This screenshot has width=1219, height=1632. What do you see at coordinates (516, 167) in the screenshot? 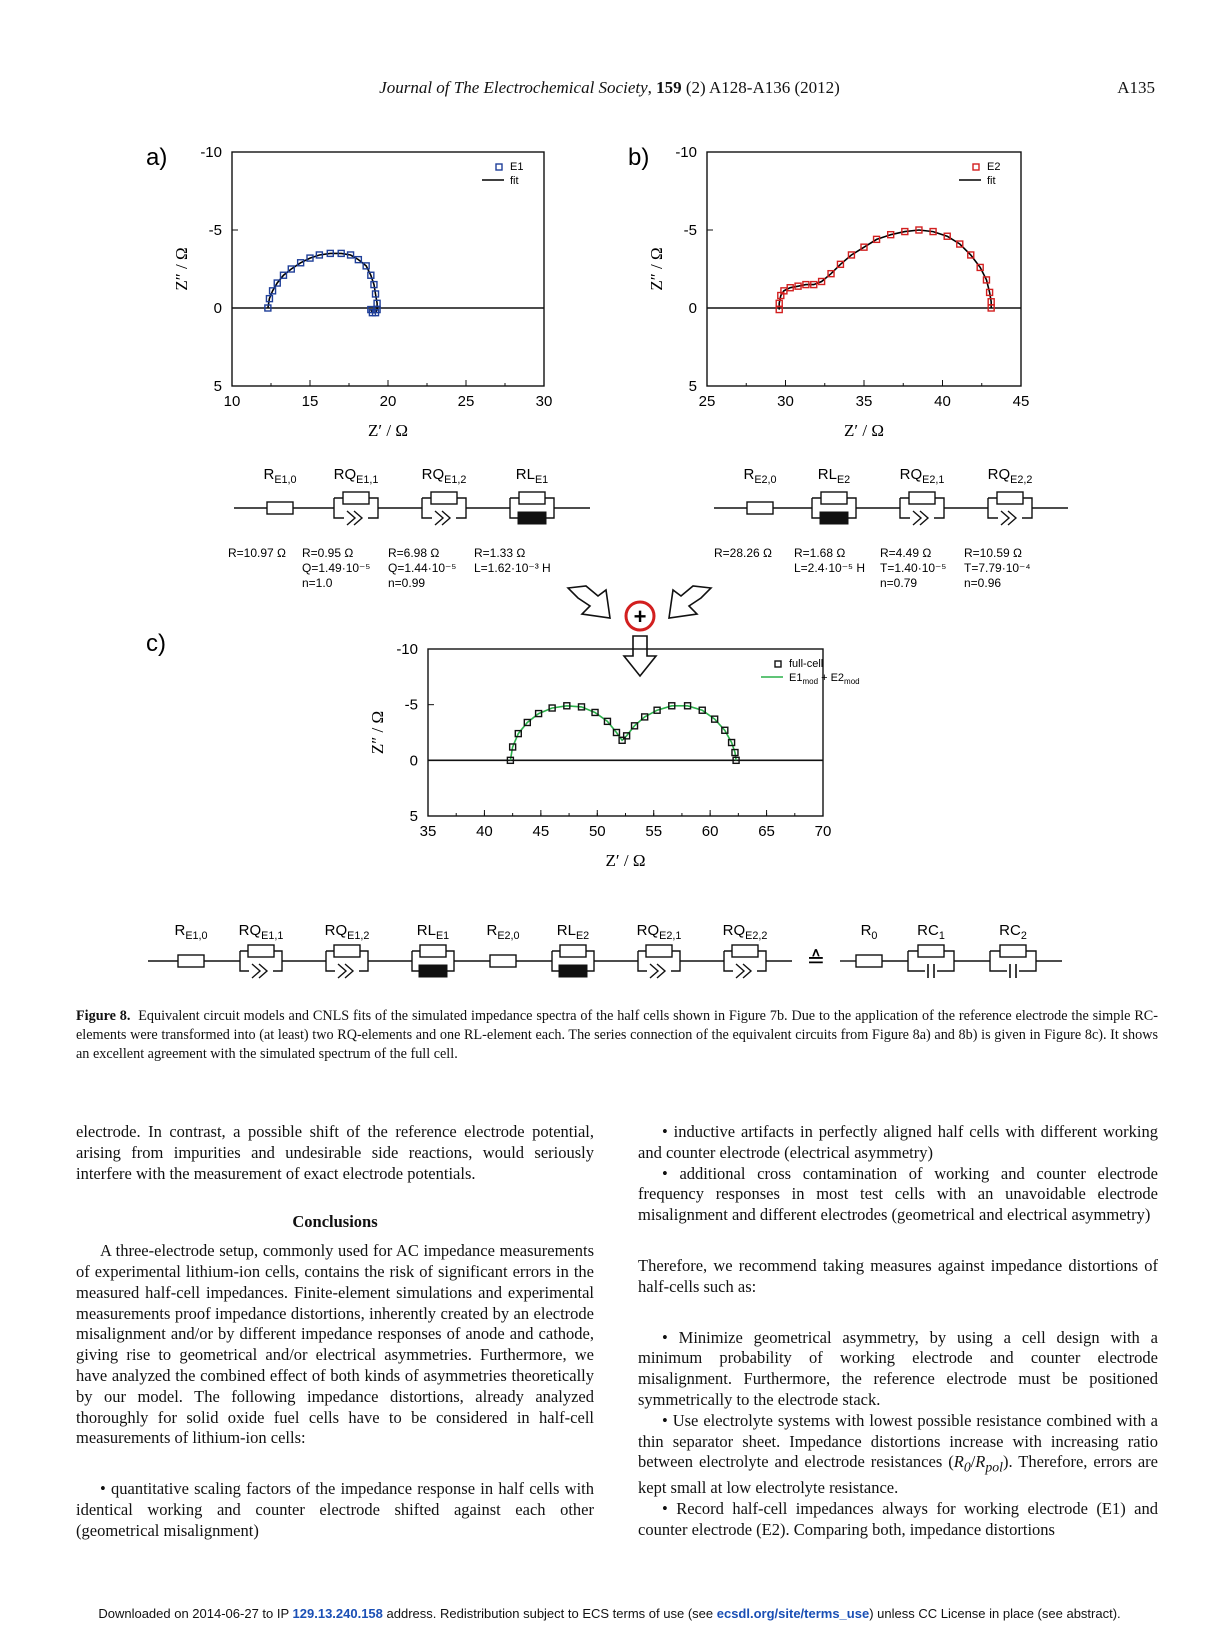
I see `legend-label: E1` at bounding box center [516, 167].